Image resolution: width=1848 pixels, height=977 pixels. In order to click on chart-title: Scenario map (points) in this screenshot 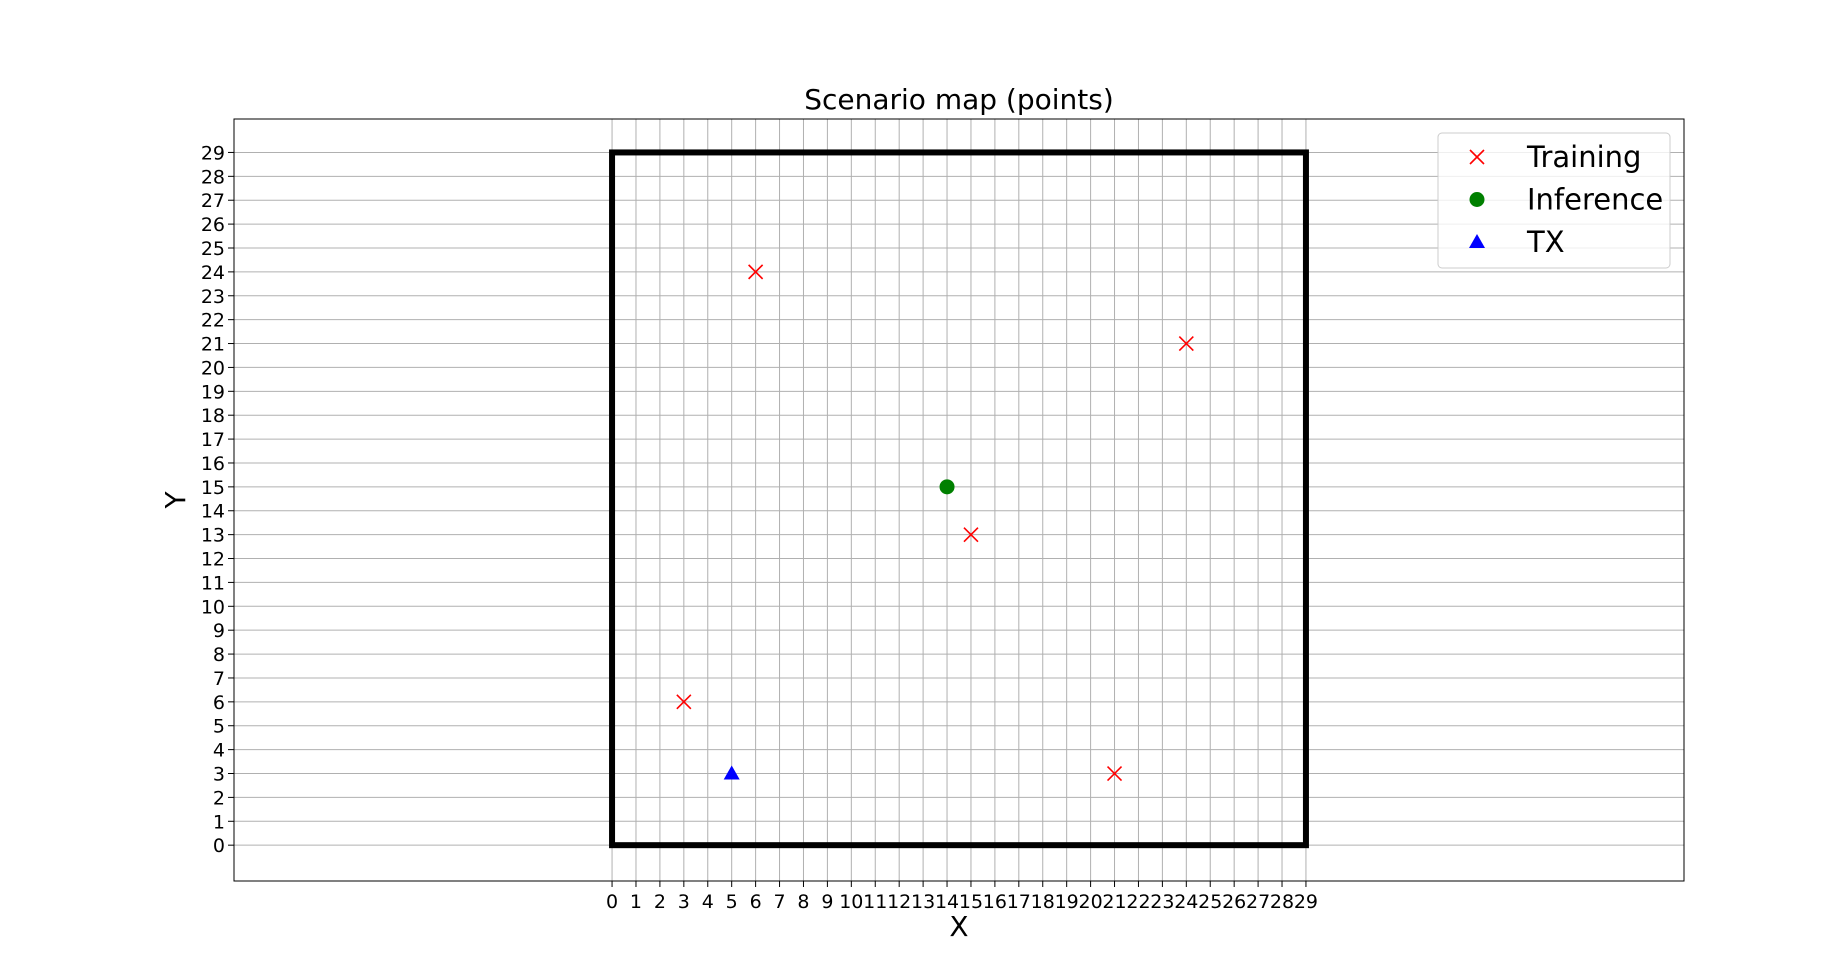, I will do `click(959, 99)`.